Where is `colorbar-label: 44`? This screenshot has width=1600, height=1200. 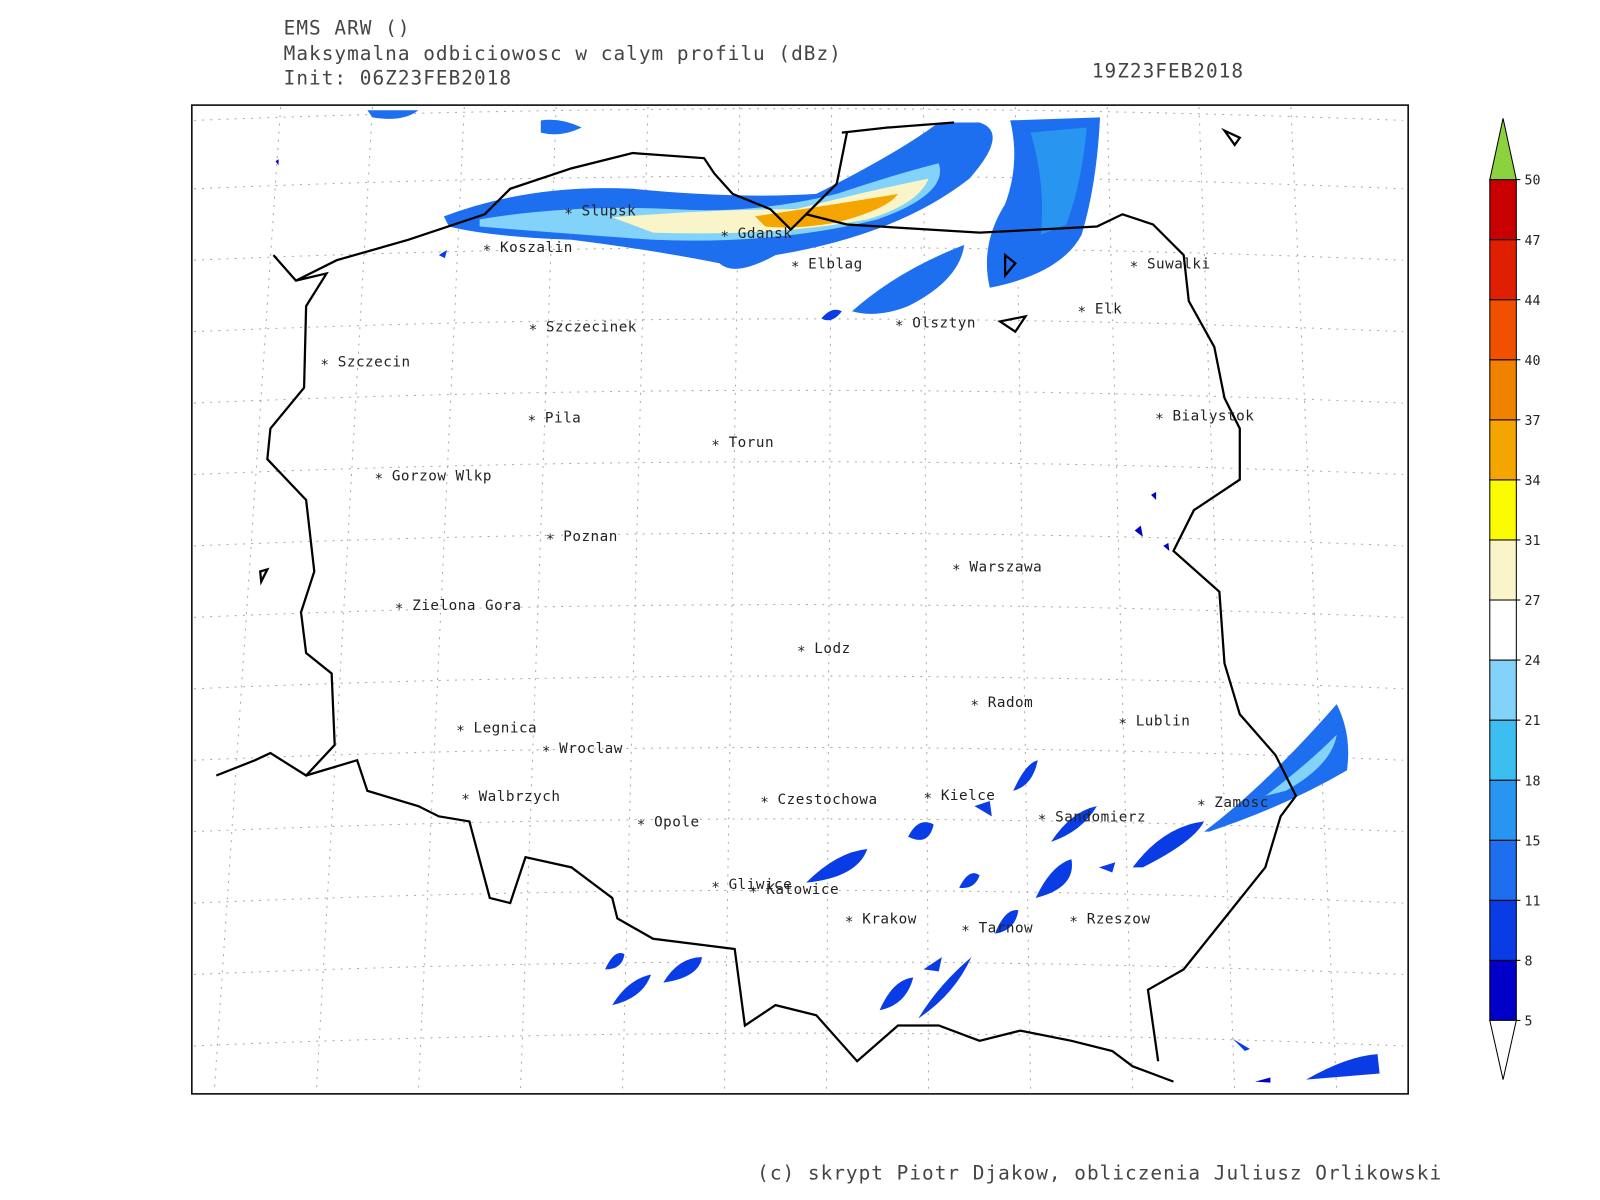 colorbar-label: 44 is located at coordinates (1532, 301).